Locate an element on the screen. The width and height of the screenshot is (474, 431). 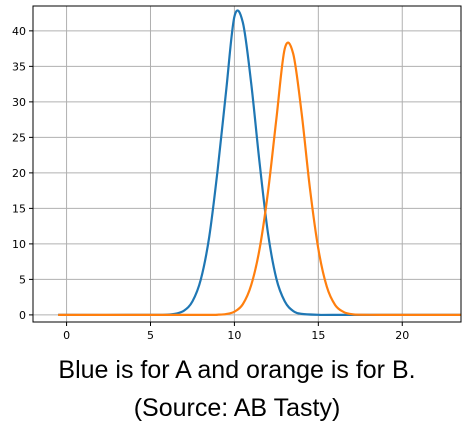
y-tick-label: 25 is located at coordinates (19, 137).